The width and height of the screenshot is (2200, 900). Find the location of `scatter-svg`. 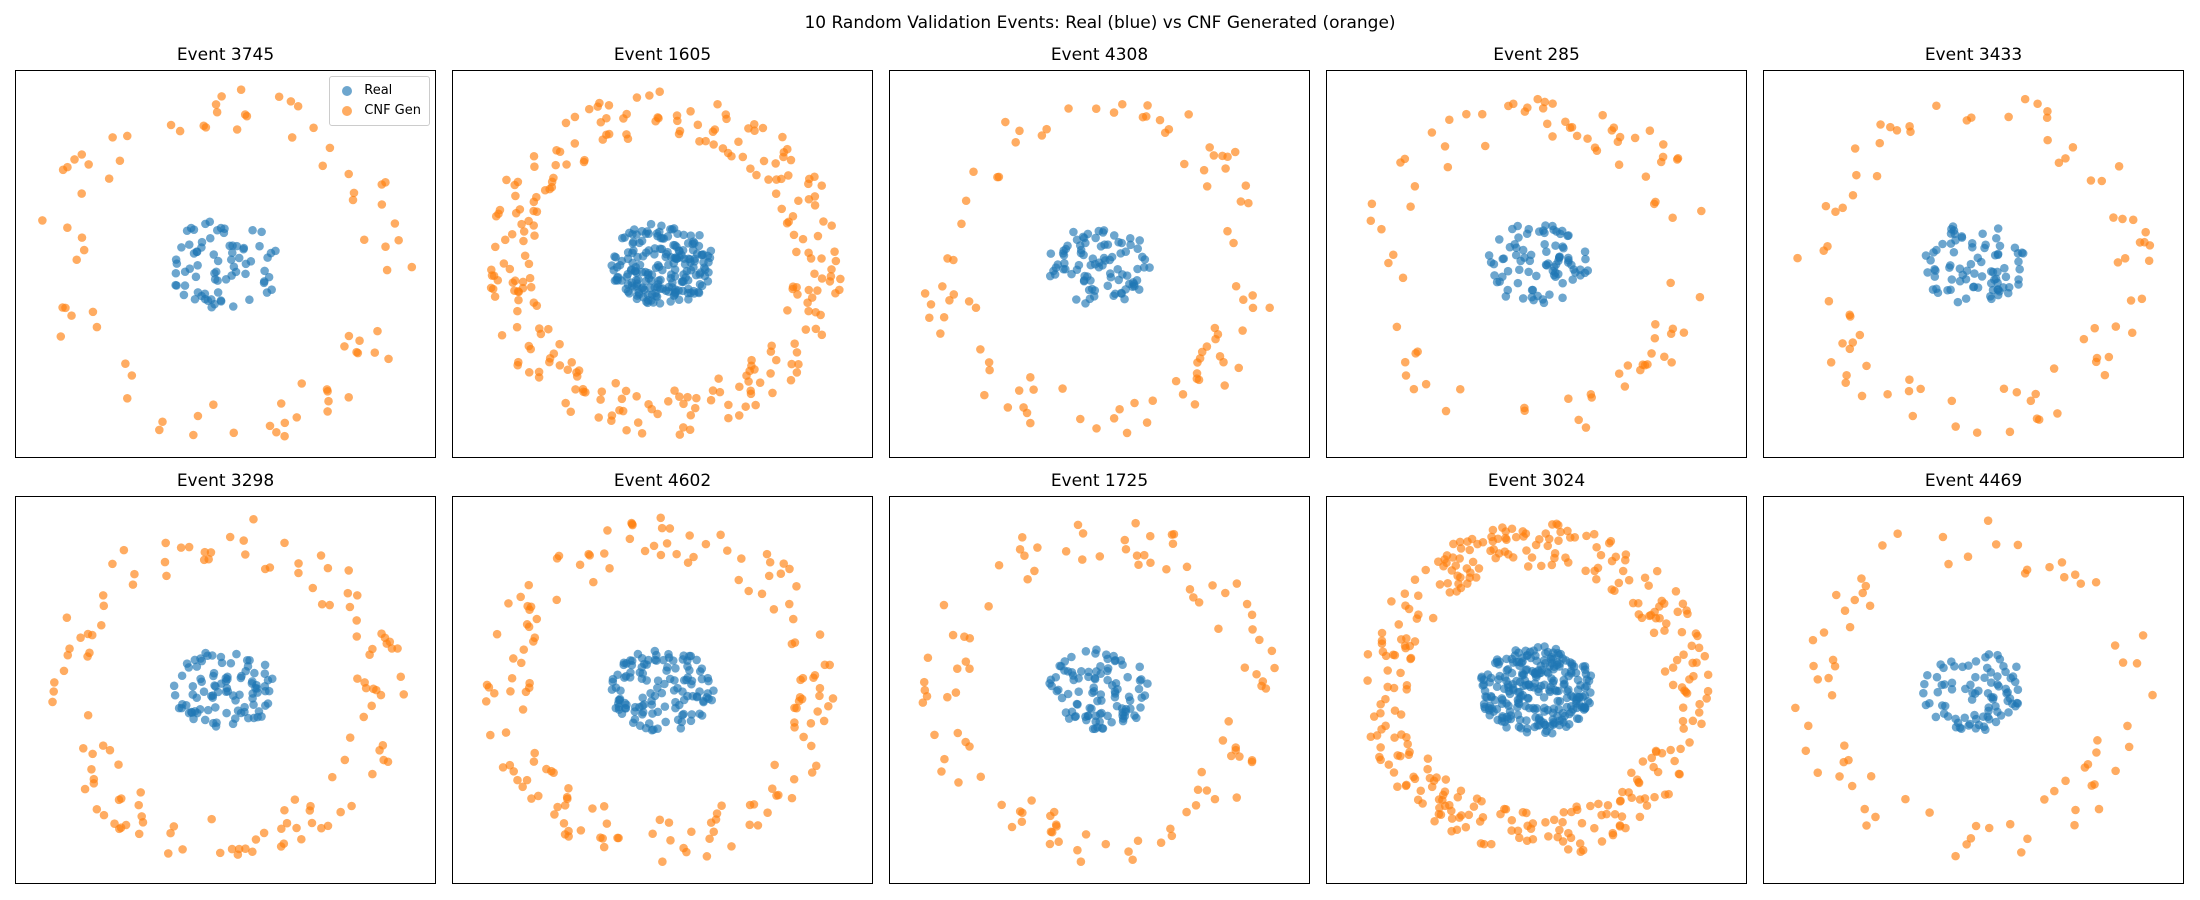

scatter-svg is located at coordinates (1097, 268).